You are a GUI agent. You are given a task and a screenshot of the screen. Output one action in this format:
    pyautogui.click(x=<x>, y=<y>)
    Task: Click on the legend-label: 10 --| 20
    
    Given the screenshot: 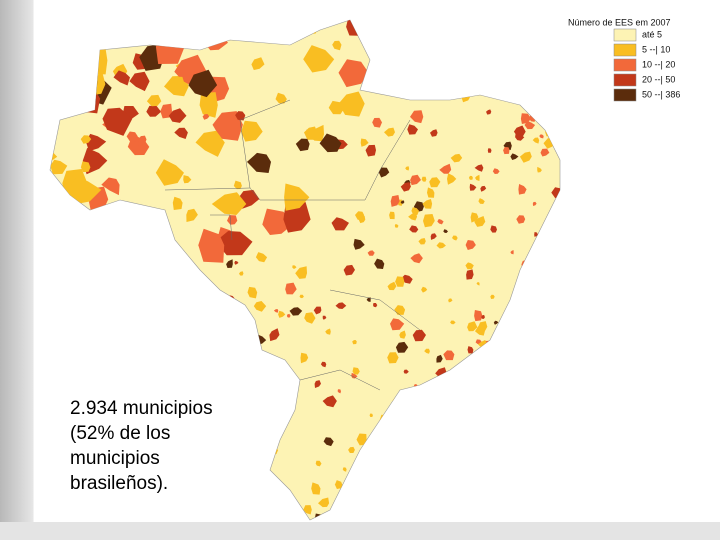 What is the action you would take?
    pyautogui.click(x=658, y=64)
    